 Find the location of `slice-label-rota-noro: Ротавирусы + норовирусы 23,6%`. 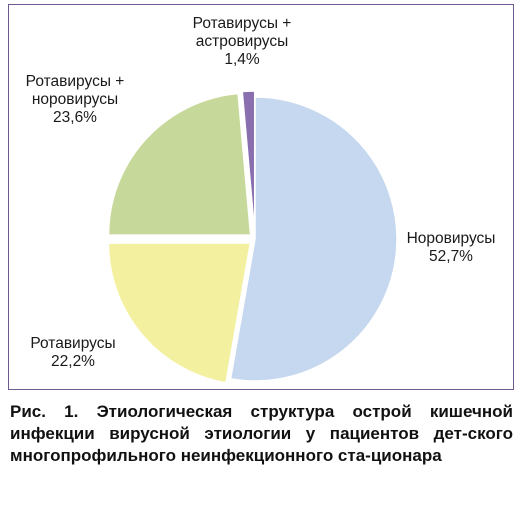

slice-label-rota-noro: Ротавирусы + норовирусы 23,6% is located at coordinates (75, 100).